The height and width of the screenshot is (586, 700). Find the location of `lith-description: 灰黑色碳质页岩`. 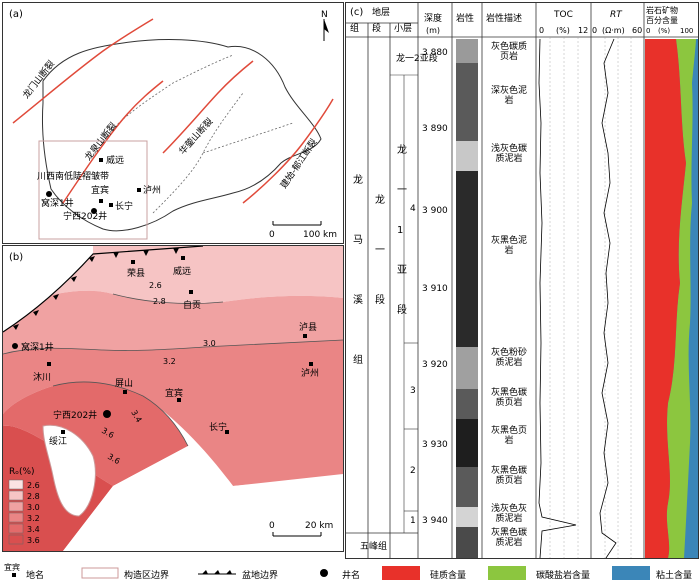

lith-description: 灰黑色碳质页岩 is located at coordinates (509, 475).